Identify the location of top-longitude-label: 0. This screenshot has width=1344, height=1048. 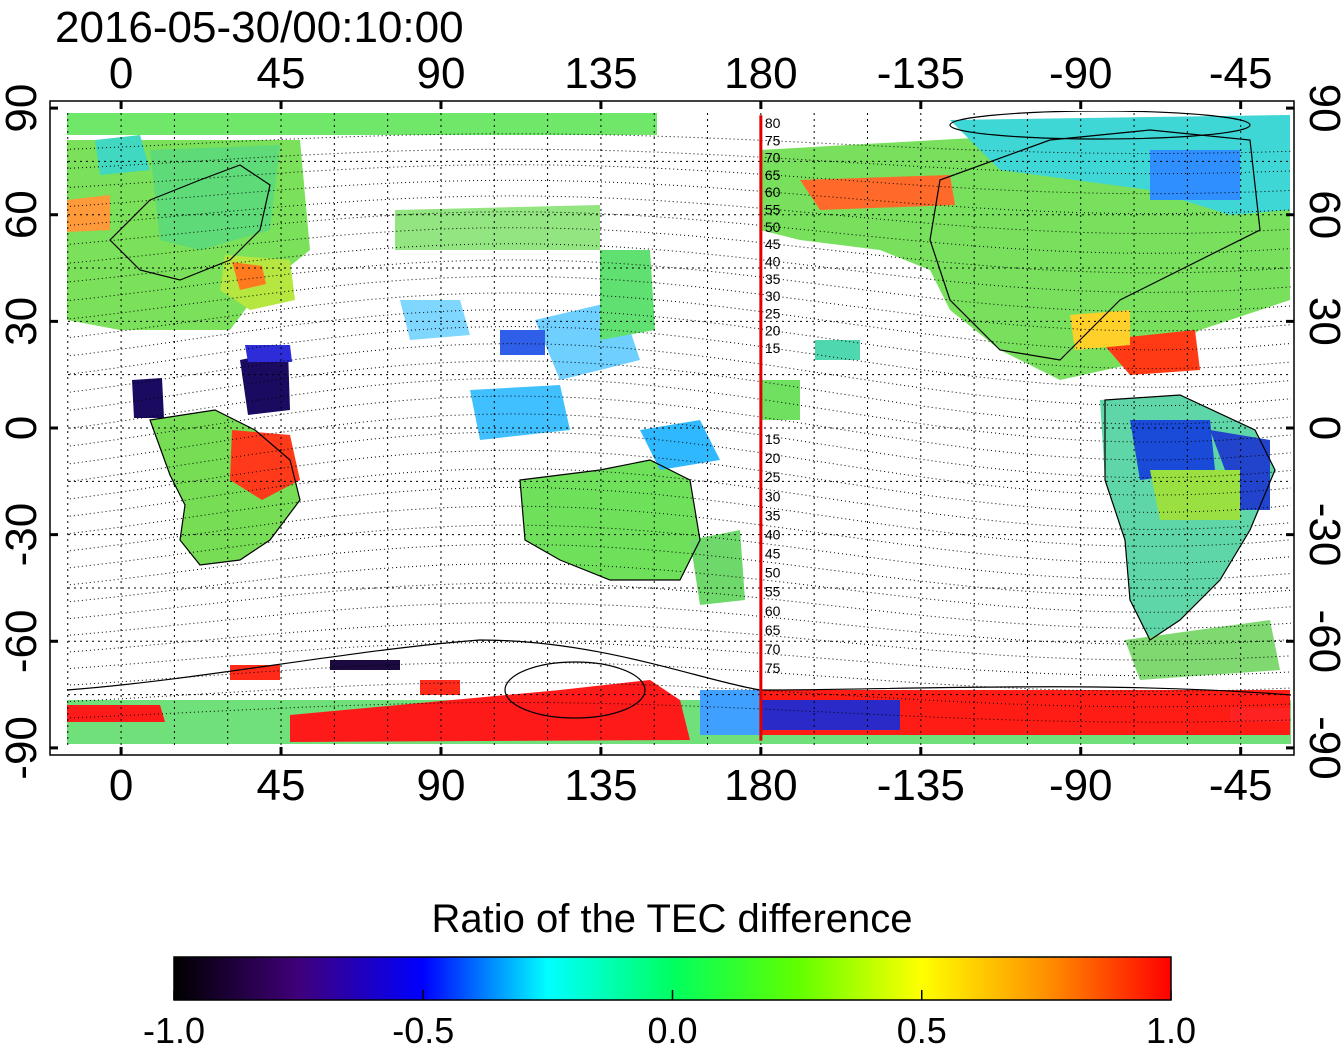
(121, 73).